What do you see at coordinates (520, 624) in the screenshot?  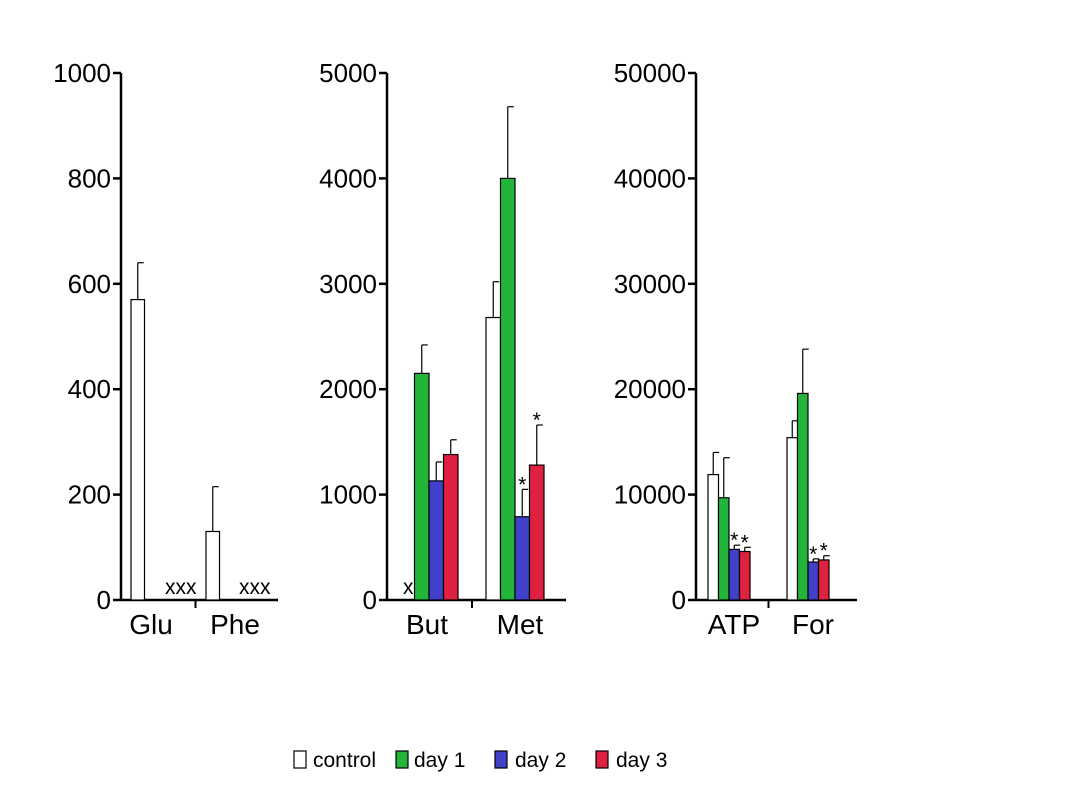 I see `x-tick-label: Met` at bounding box center [520, 624].